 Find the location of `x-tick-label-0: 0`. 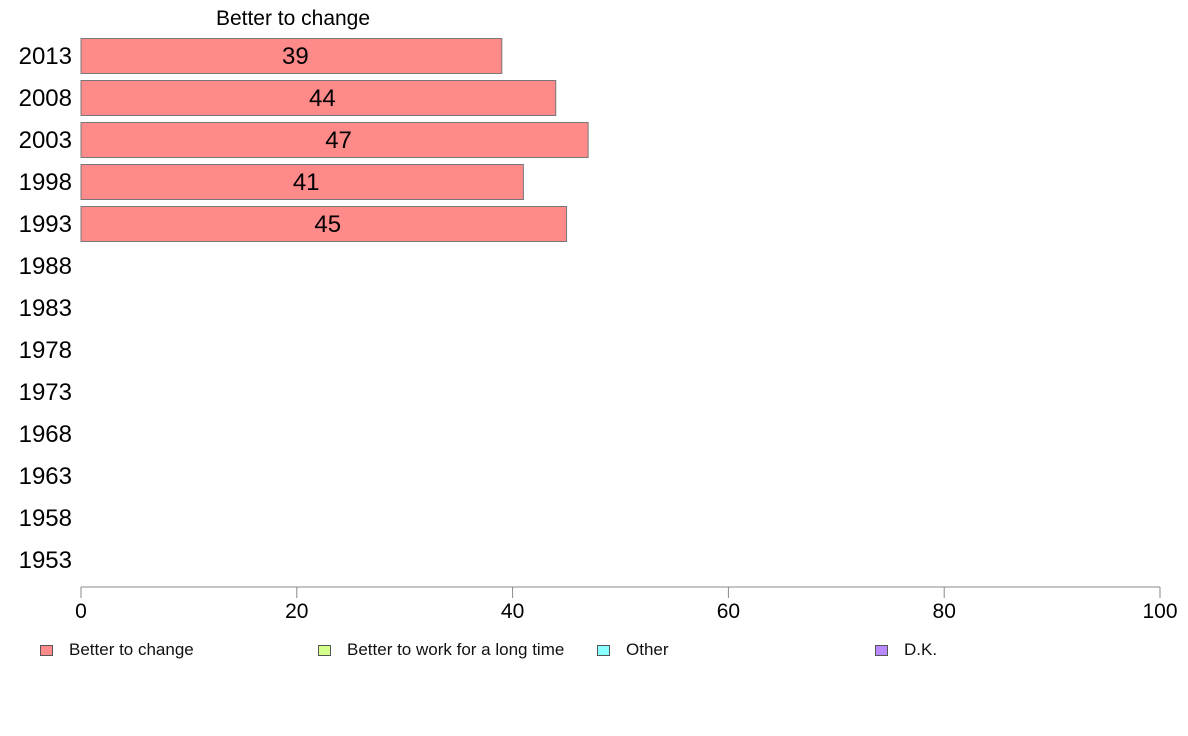

x-tick-label-0: 0 is located at coordinates (81, 611).